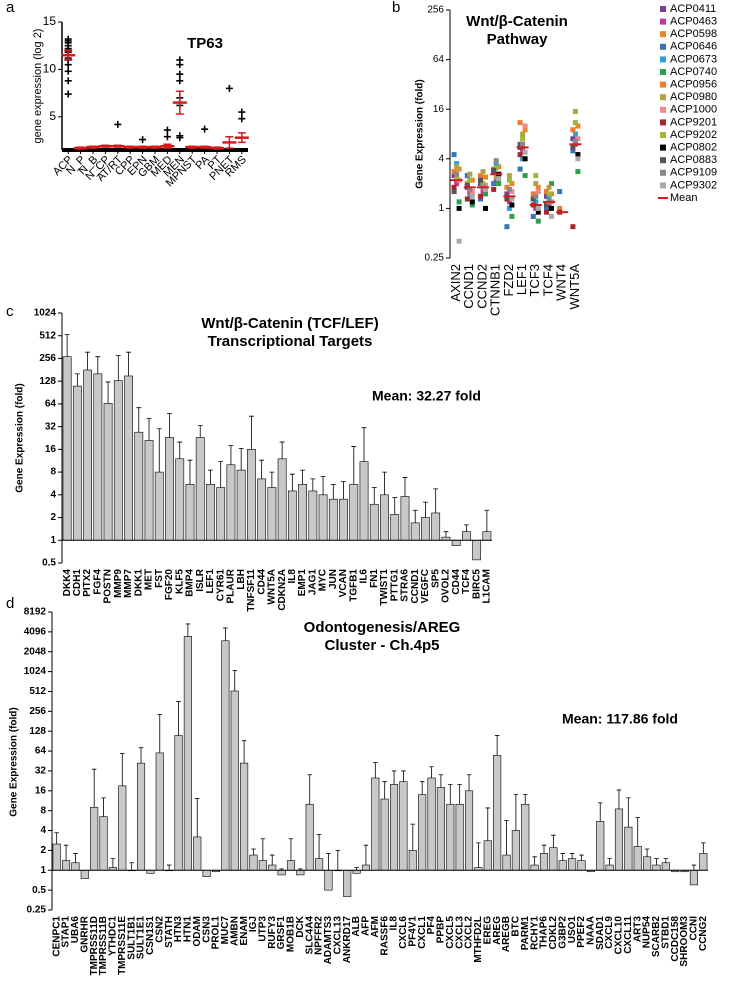  Describe the element at coordinates (150, 935) in the screenshot. I see `x-tick-label: CSN1S1` at that location.